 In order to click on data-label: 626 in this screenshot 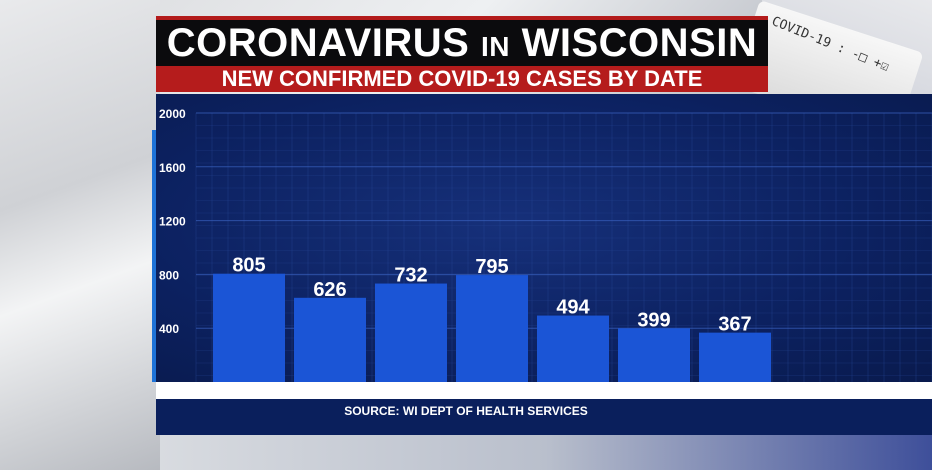, I will do `click(329, 290)`.